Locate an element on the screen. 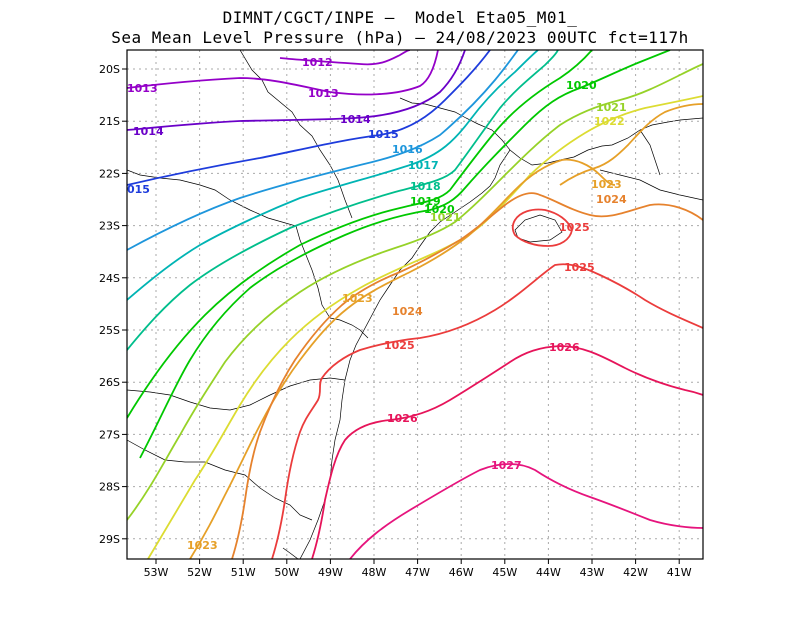  lat-tick-label: 27S is located at coordinates (109, 434).